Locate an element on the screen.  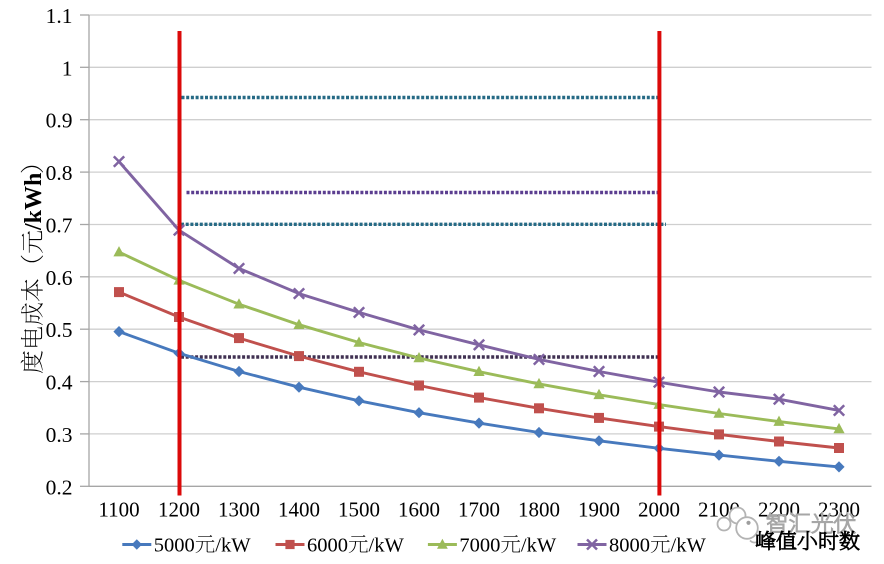
svg-text: 2000 is located at coordinates (659, 510).